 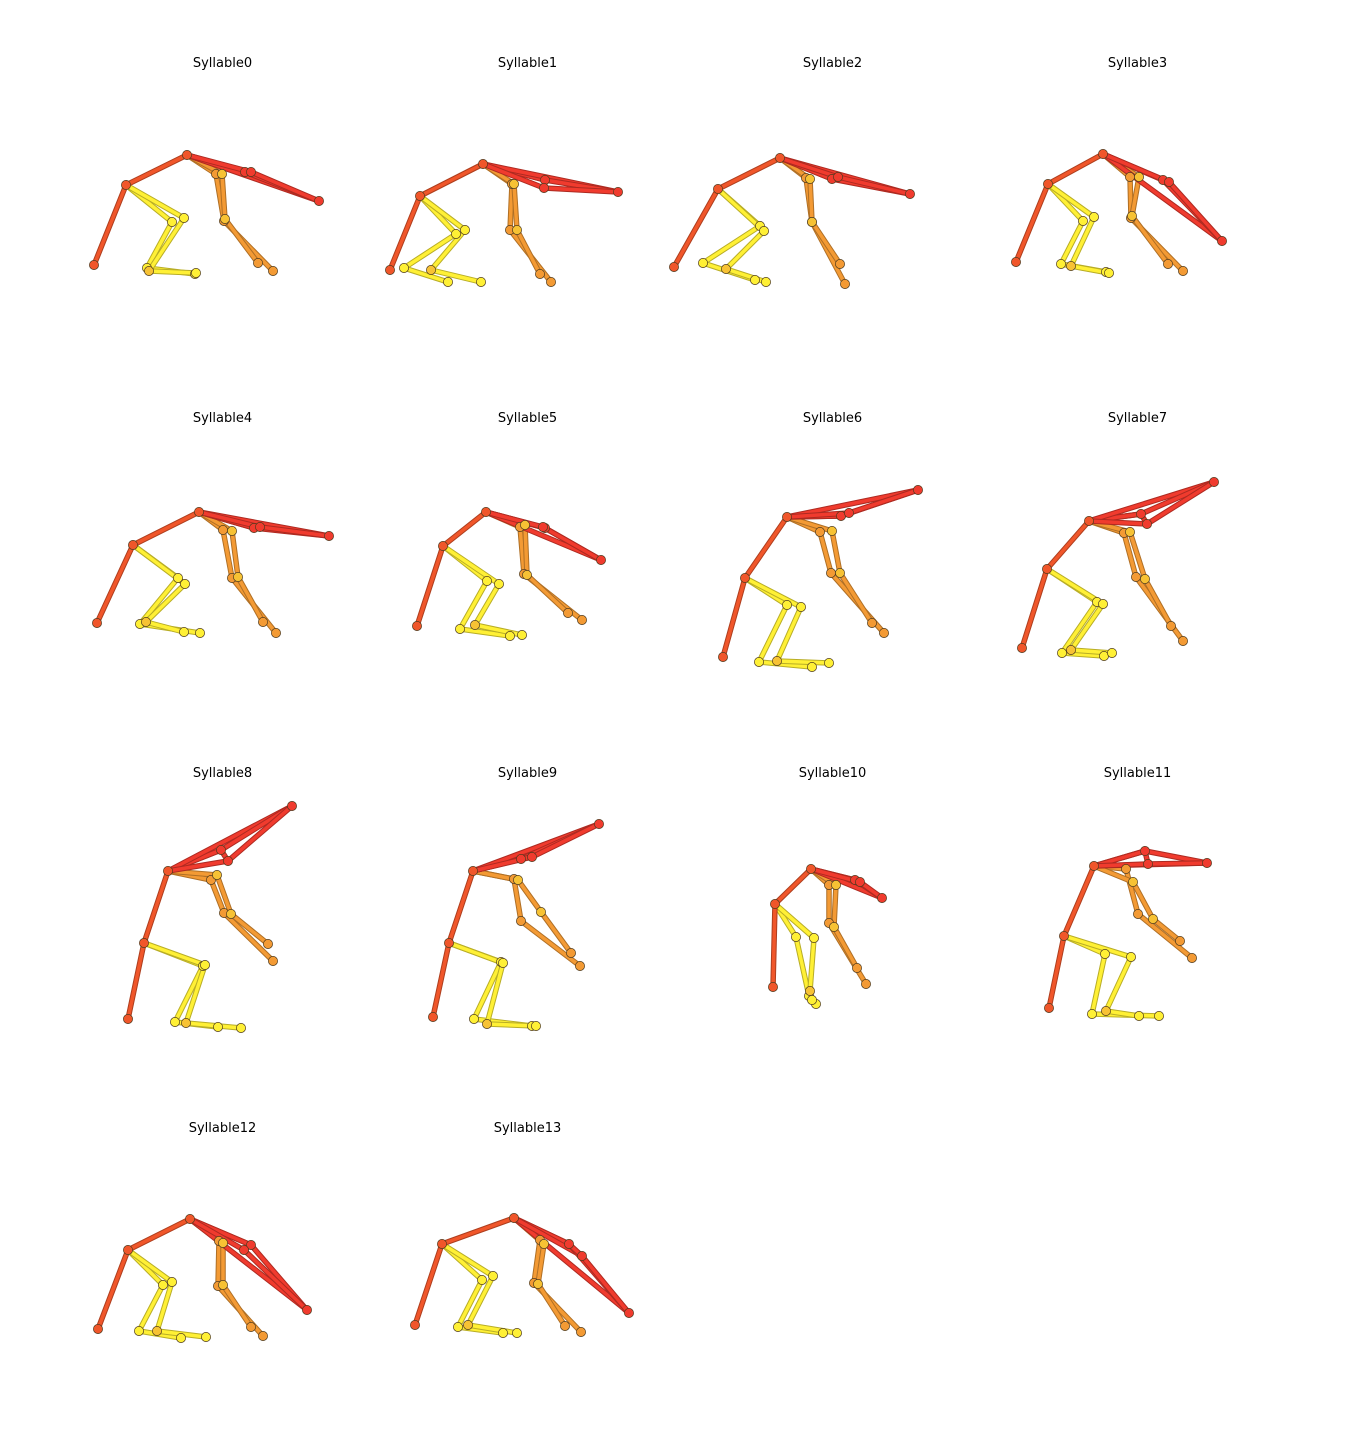 I want to click on syllable-panel: Syllable6, so click(x=832, y=540).